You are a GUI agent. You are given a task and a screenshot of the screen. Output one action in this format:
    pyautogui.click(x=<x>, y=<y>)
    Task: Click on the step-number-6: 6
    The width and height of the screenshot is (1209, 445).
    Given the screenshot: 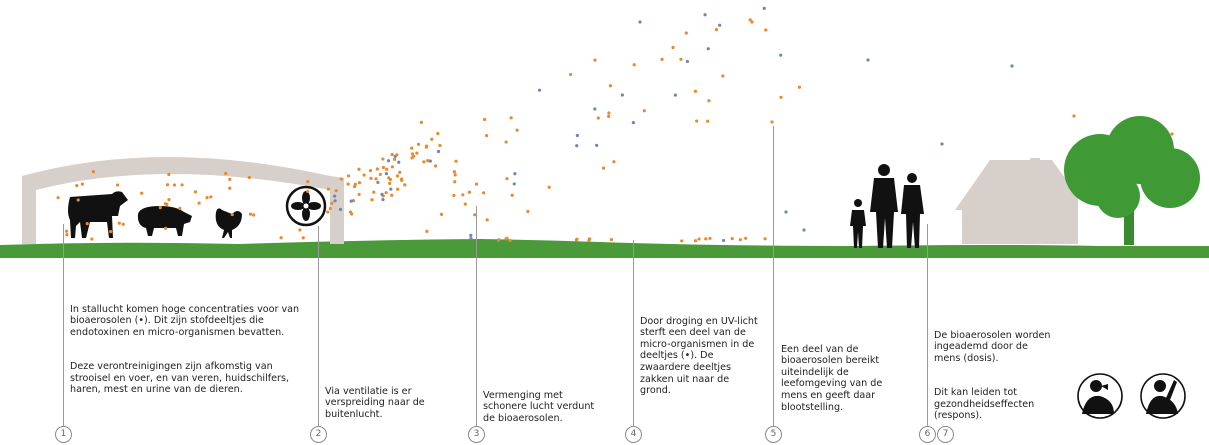 What is the action you would take?
    pyautogui.click(x=927, y=434)
    